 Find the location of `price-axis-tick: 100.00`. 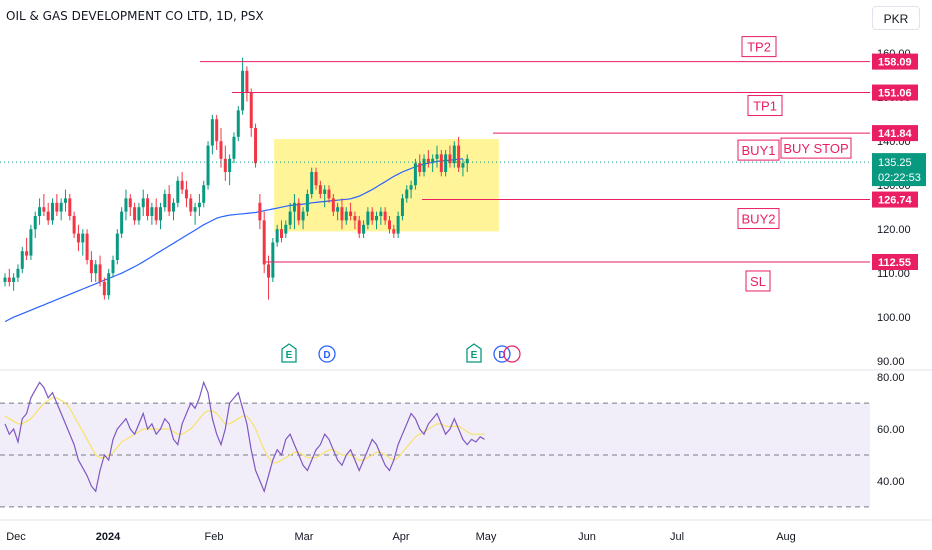

price-axis-tick: 100.00 is located at coordinates (894, 318).